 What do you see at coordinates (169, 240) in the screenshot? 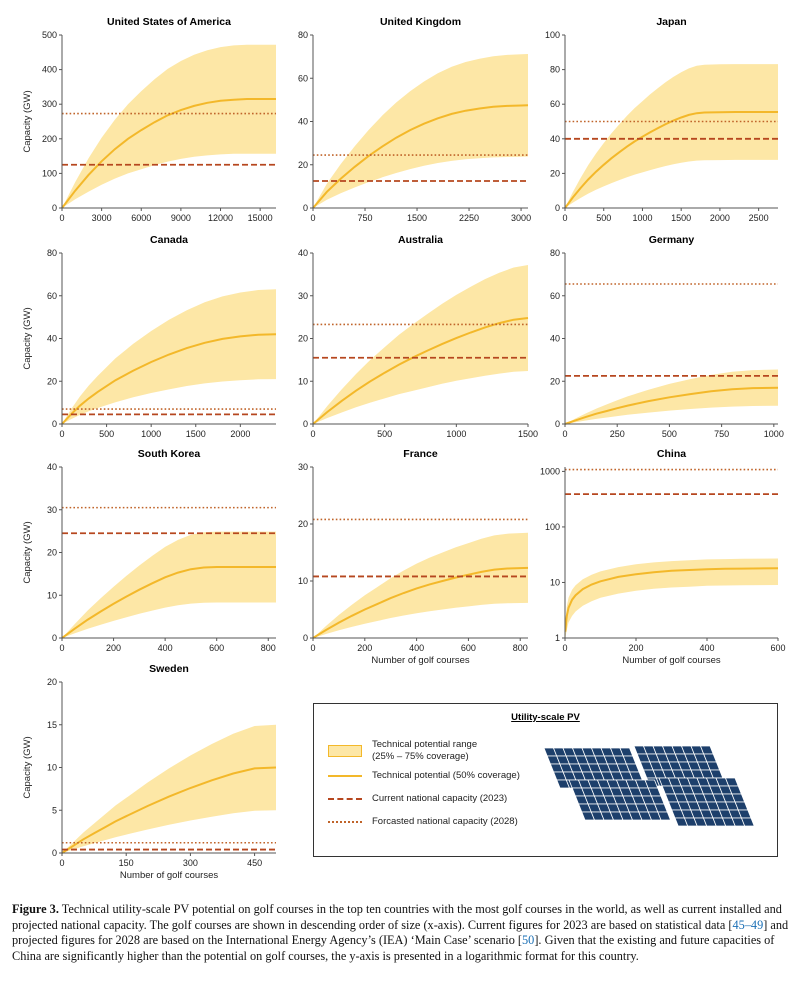
I see `chart-title: Canada` at bounding box center [169, 240].